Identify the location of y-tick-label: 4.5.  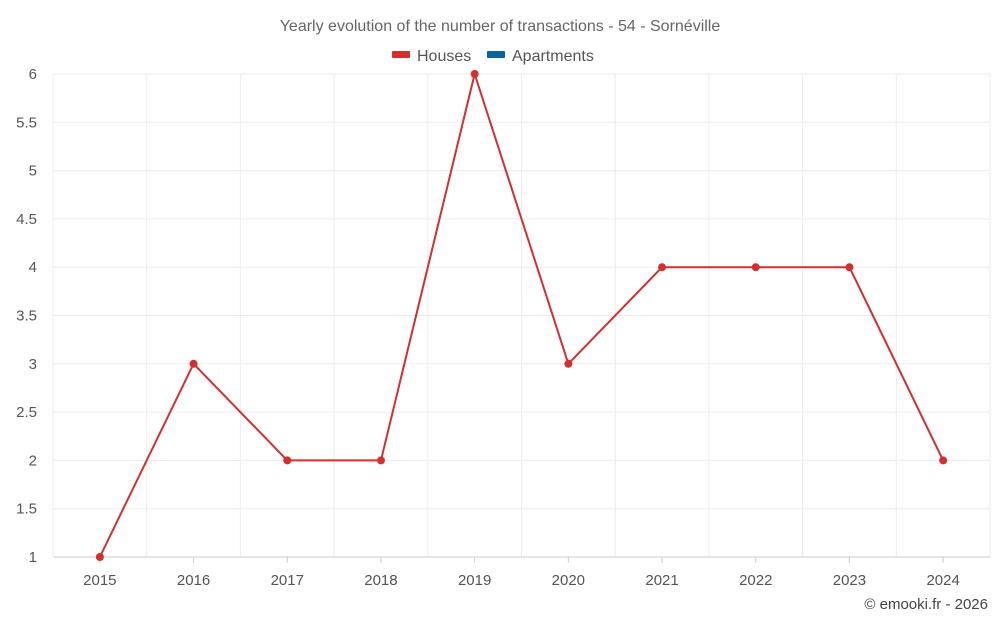
(26, 219).